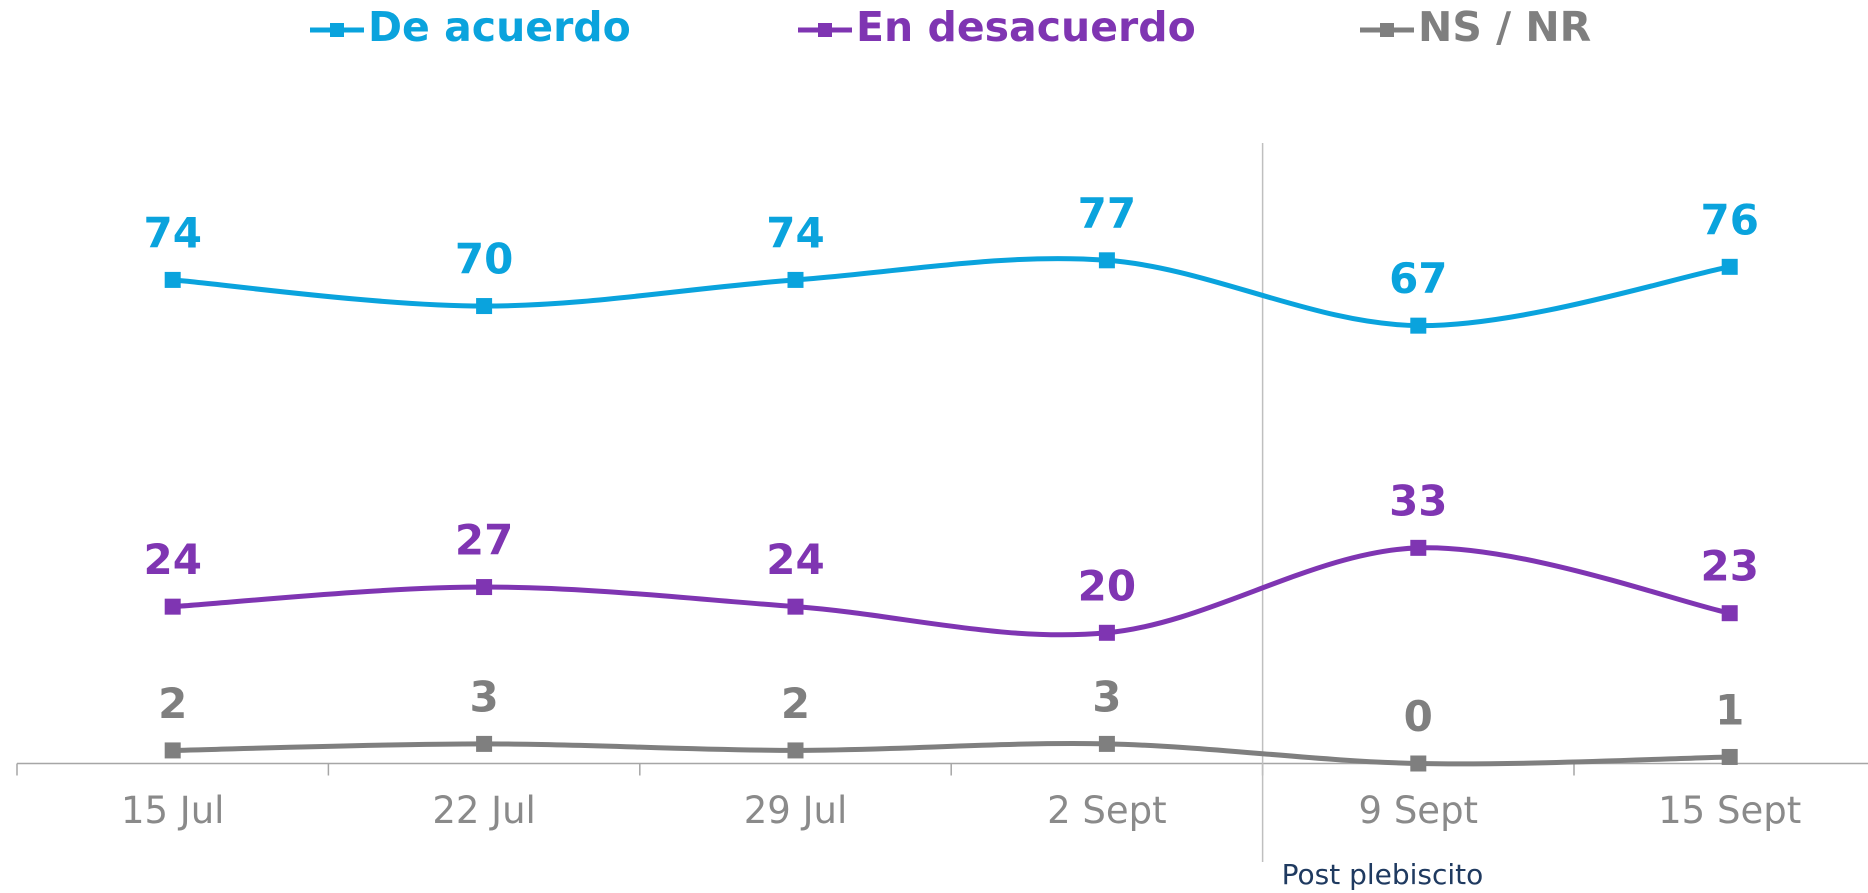 This screenshot has width=1868, height=893. I want to click on data-label: 70, so click(484, 259).